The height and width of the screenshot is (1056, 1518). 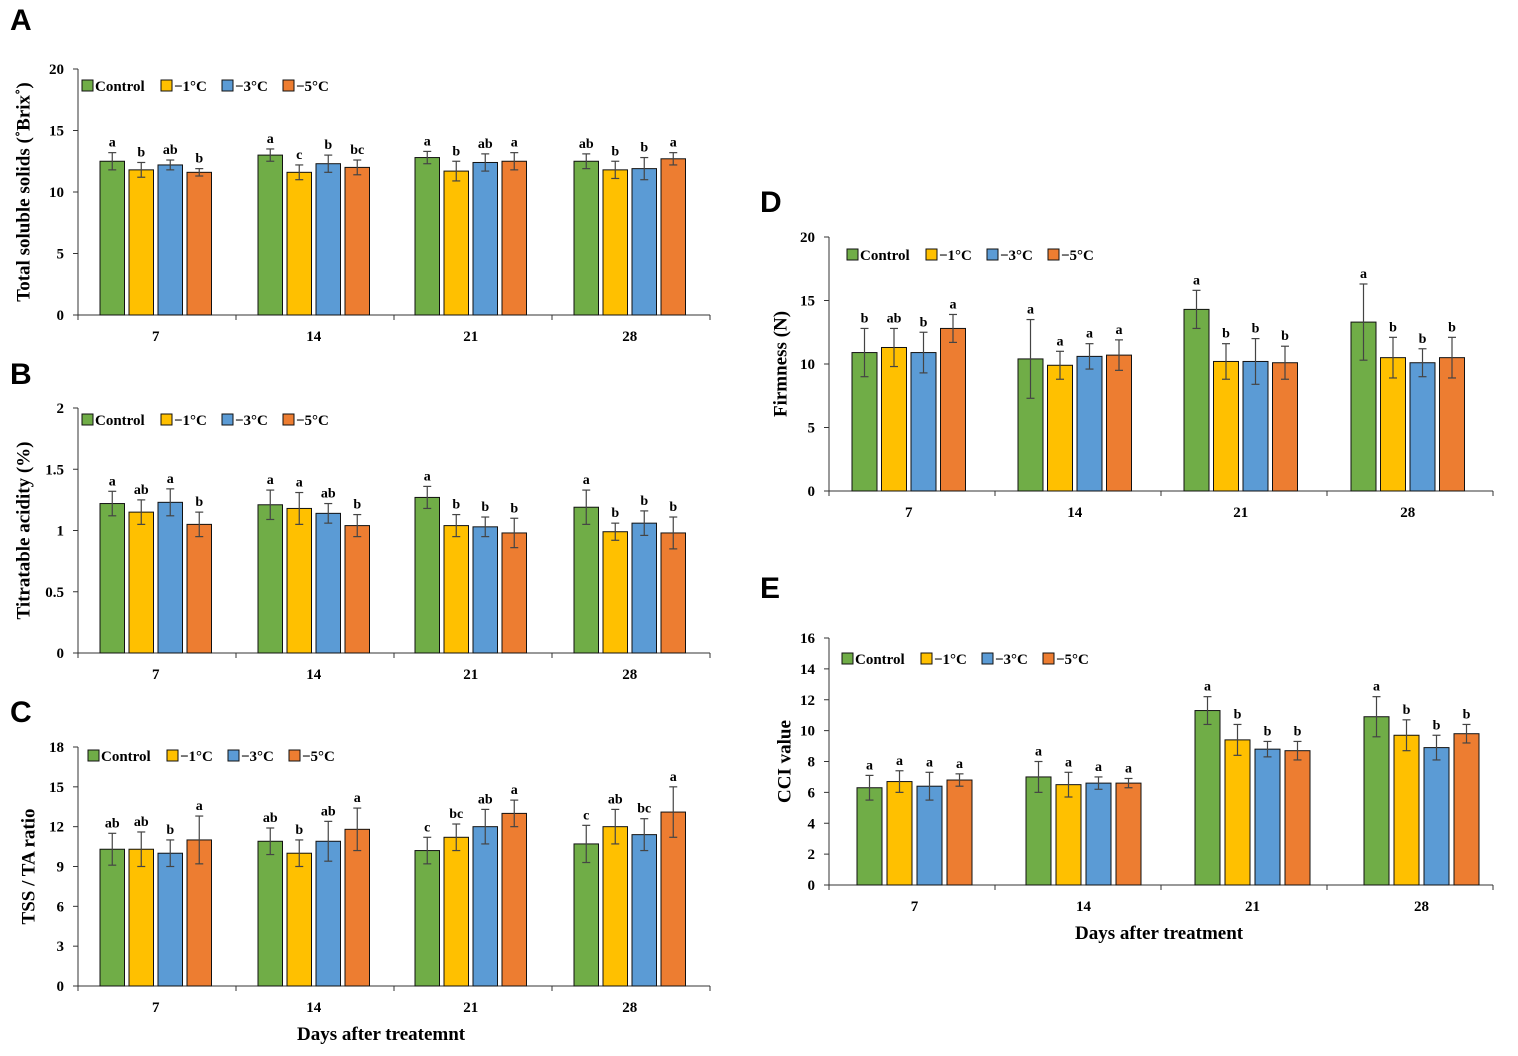 I want to click on y-tick-label: 20, so click(x=807, y=238).